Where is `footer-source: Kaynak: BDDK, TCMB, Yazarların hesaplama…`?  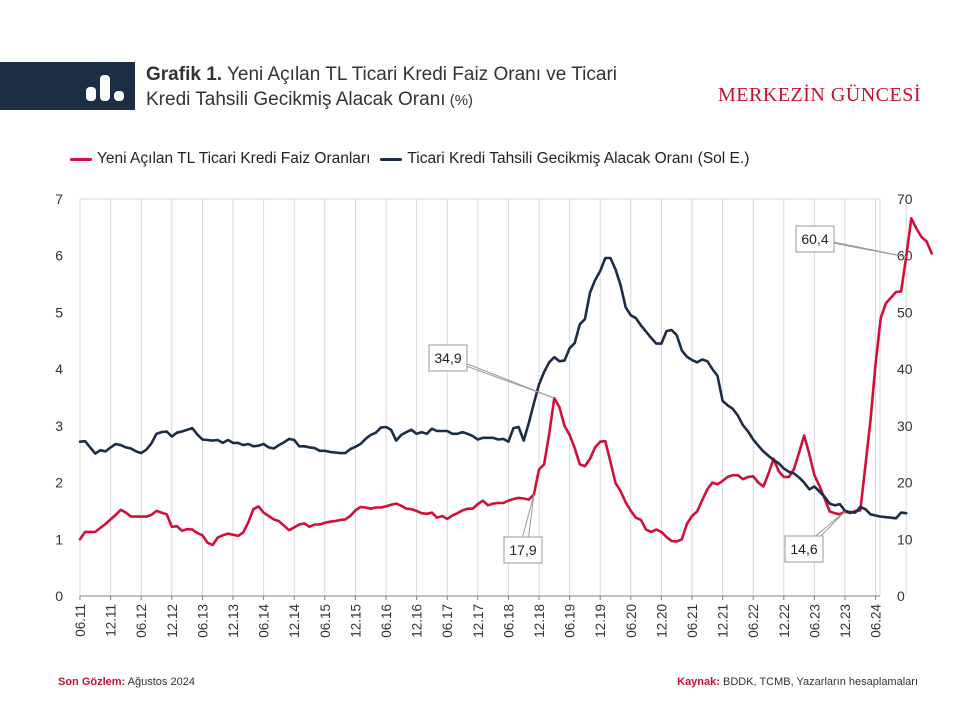 footer-source: Kaynak: BDDK, TCMB, Yazarların hesaplama… is located at coordinates (797, 682).